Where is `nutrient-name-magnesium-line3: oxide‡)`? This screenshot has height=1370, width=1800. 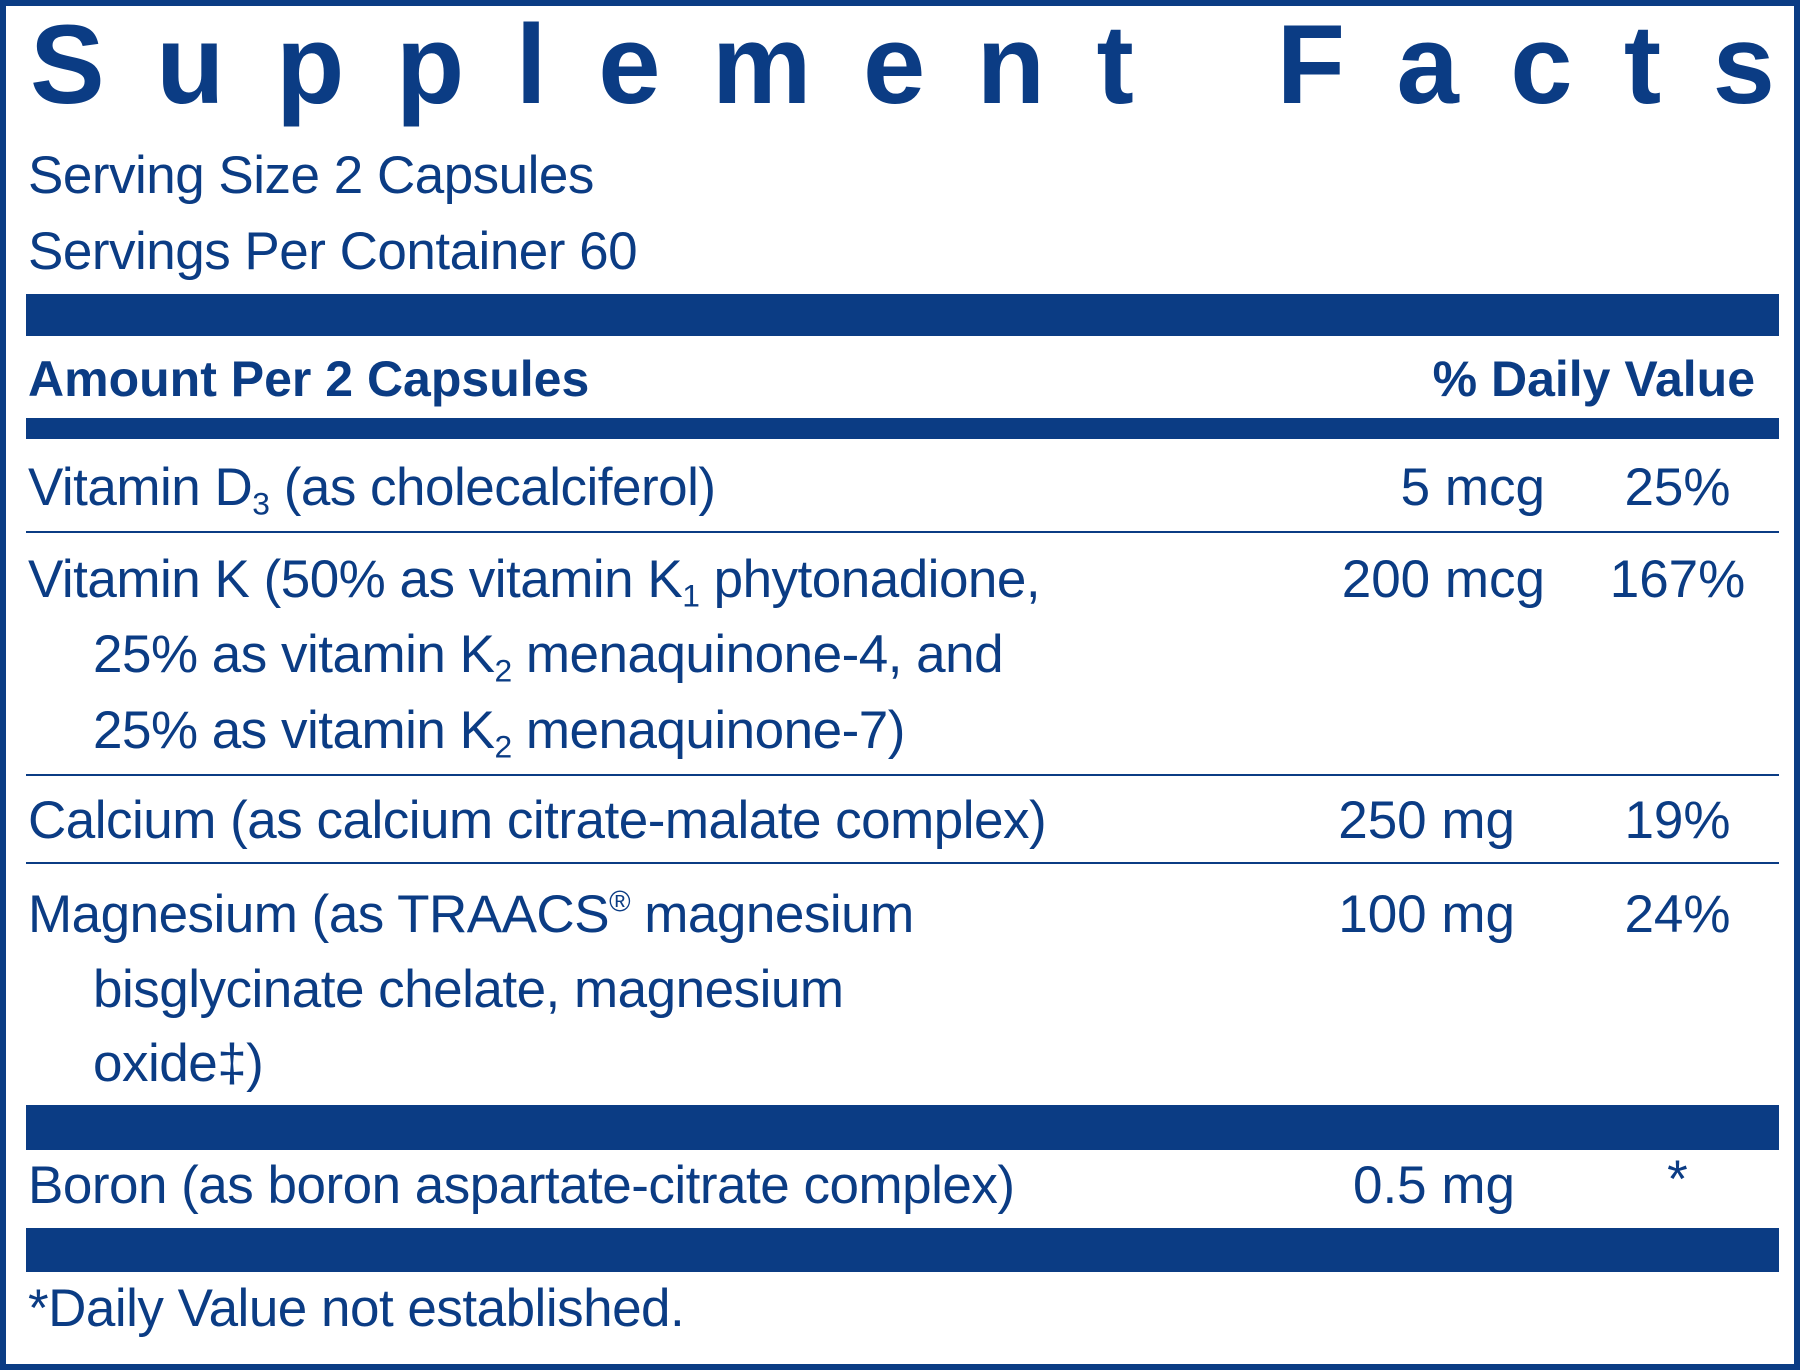
nutrient-name-magnesium-line3: oxide‡) is located at coordinates (178, 1063).